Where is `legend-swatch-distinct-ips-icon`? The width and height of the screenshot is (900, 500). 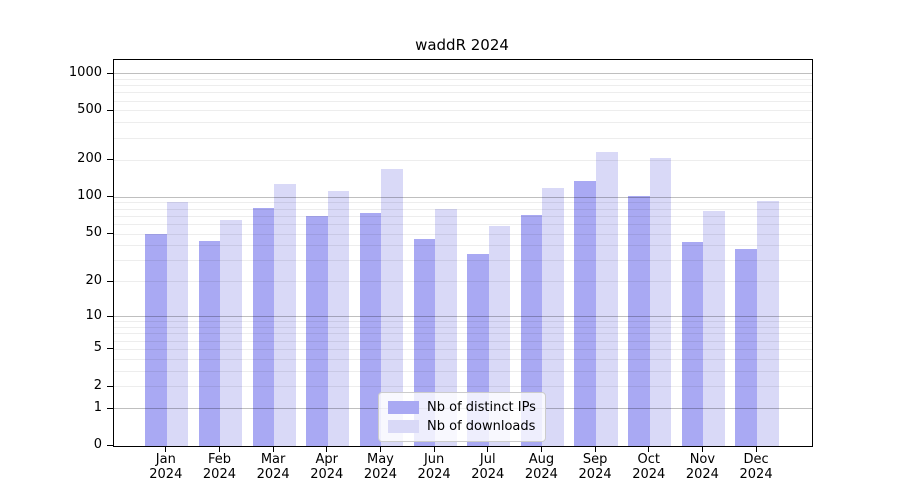
legend-swatch-distinct-ips-icon is located at coordinates (403, 407).